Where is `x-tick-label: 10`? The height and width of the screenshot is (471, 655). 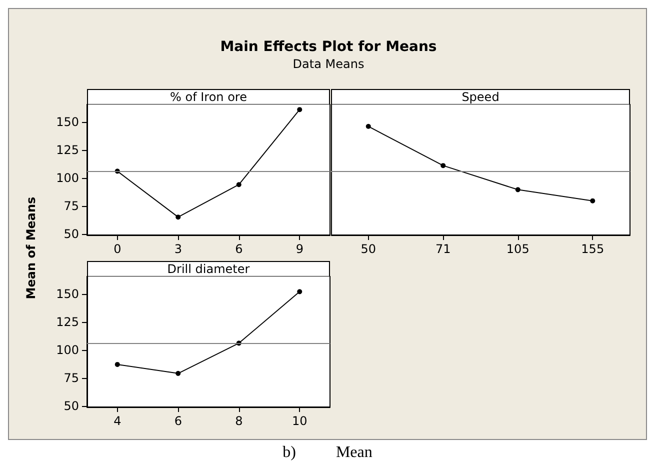 x-tick-label: 10 is located at coordinates (300, 421).